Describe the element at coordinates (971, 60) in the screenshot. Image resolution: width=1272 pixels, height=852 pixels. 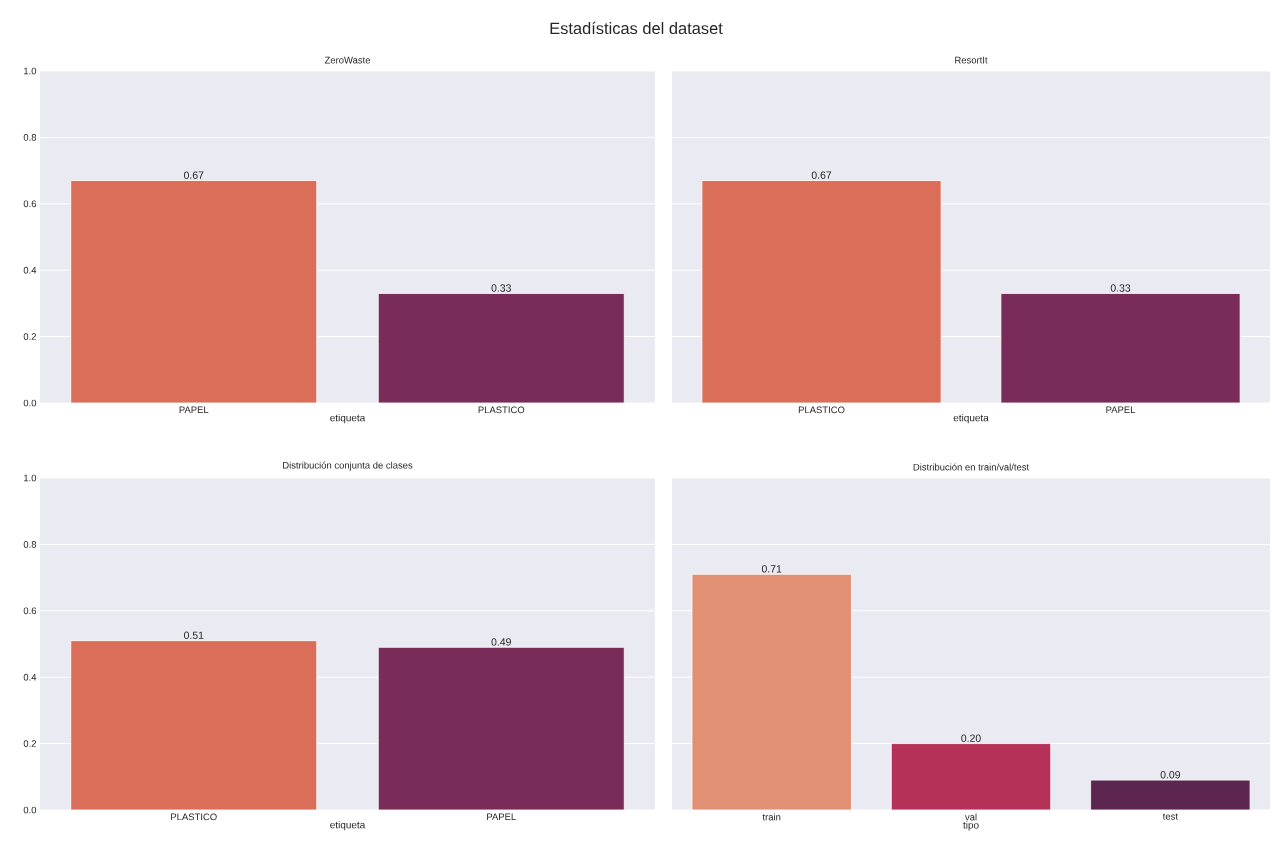
I see `chart-title: ResortIt` at that location.